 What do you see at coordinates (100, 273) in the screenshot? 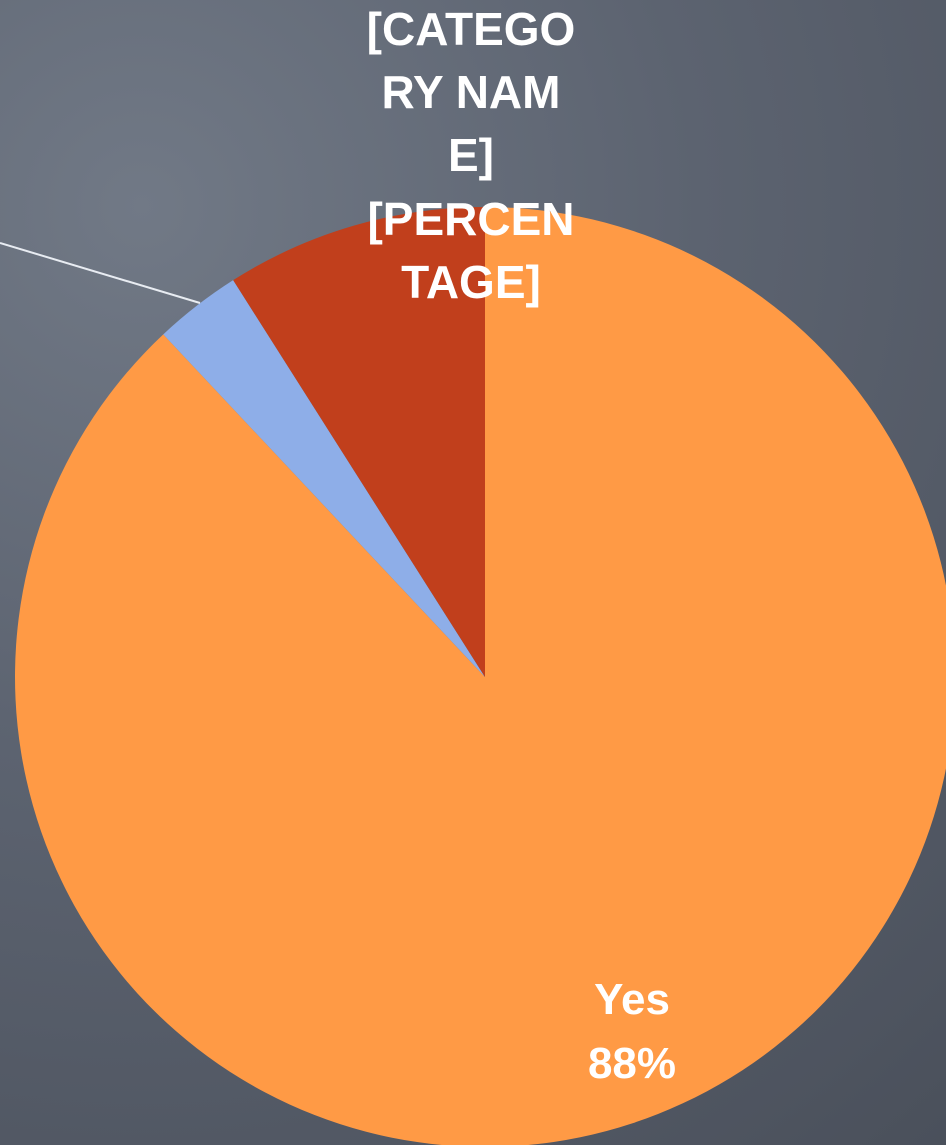
I see `leader-line` at bounding box center [100, 273].